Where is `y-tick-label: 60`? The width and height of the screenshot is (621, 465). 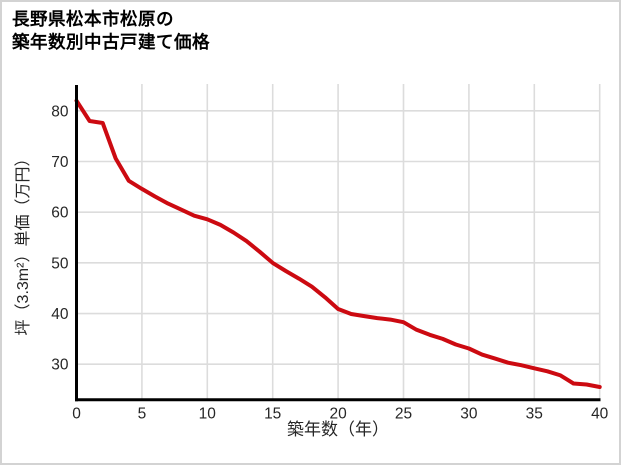 y-tick-label: 60 is located at coordinates (60, 213).